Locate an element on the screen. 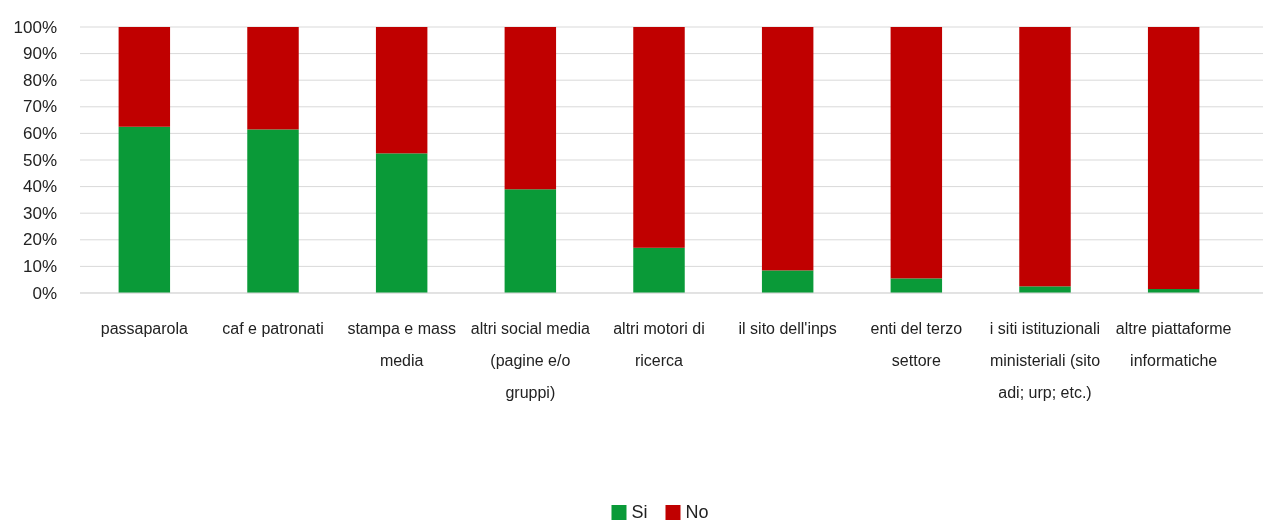 The height and width of the screenshot is (521, 1263). legend-label: No is located at coordinates (697, 511).